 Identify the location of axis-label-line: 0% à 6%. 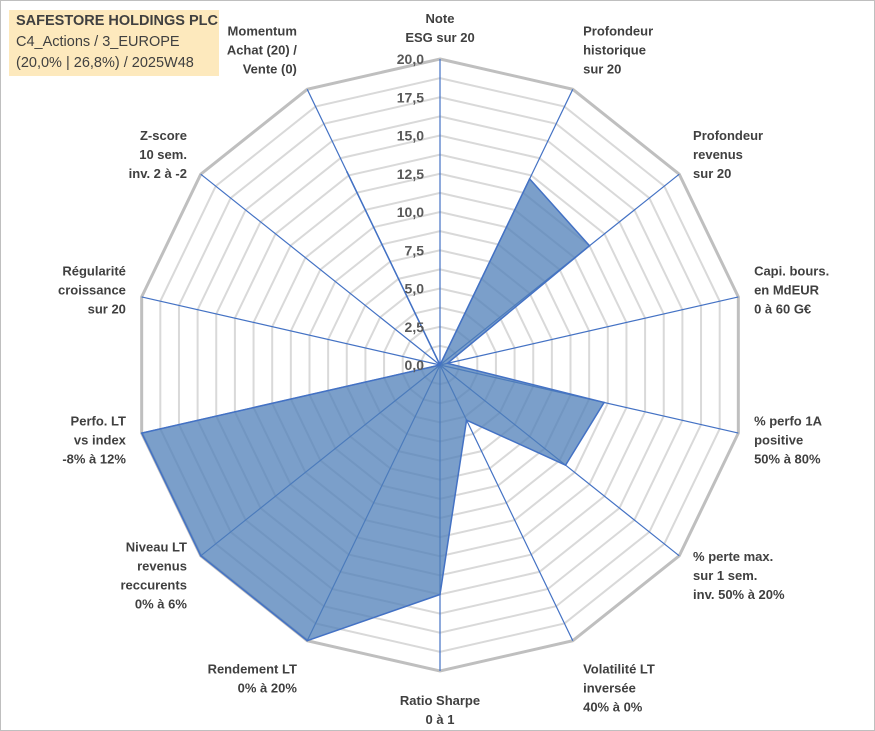
(161, 604).